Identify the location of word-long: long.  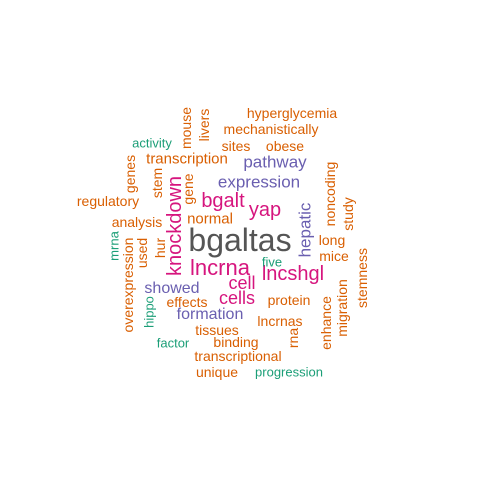
(332, 240).